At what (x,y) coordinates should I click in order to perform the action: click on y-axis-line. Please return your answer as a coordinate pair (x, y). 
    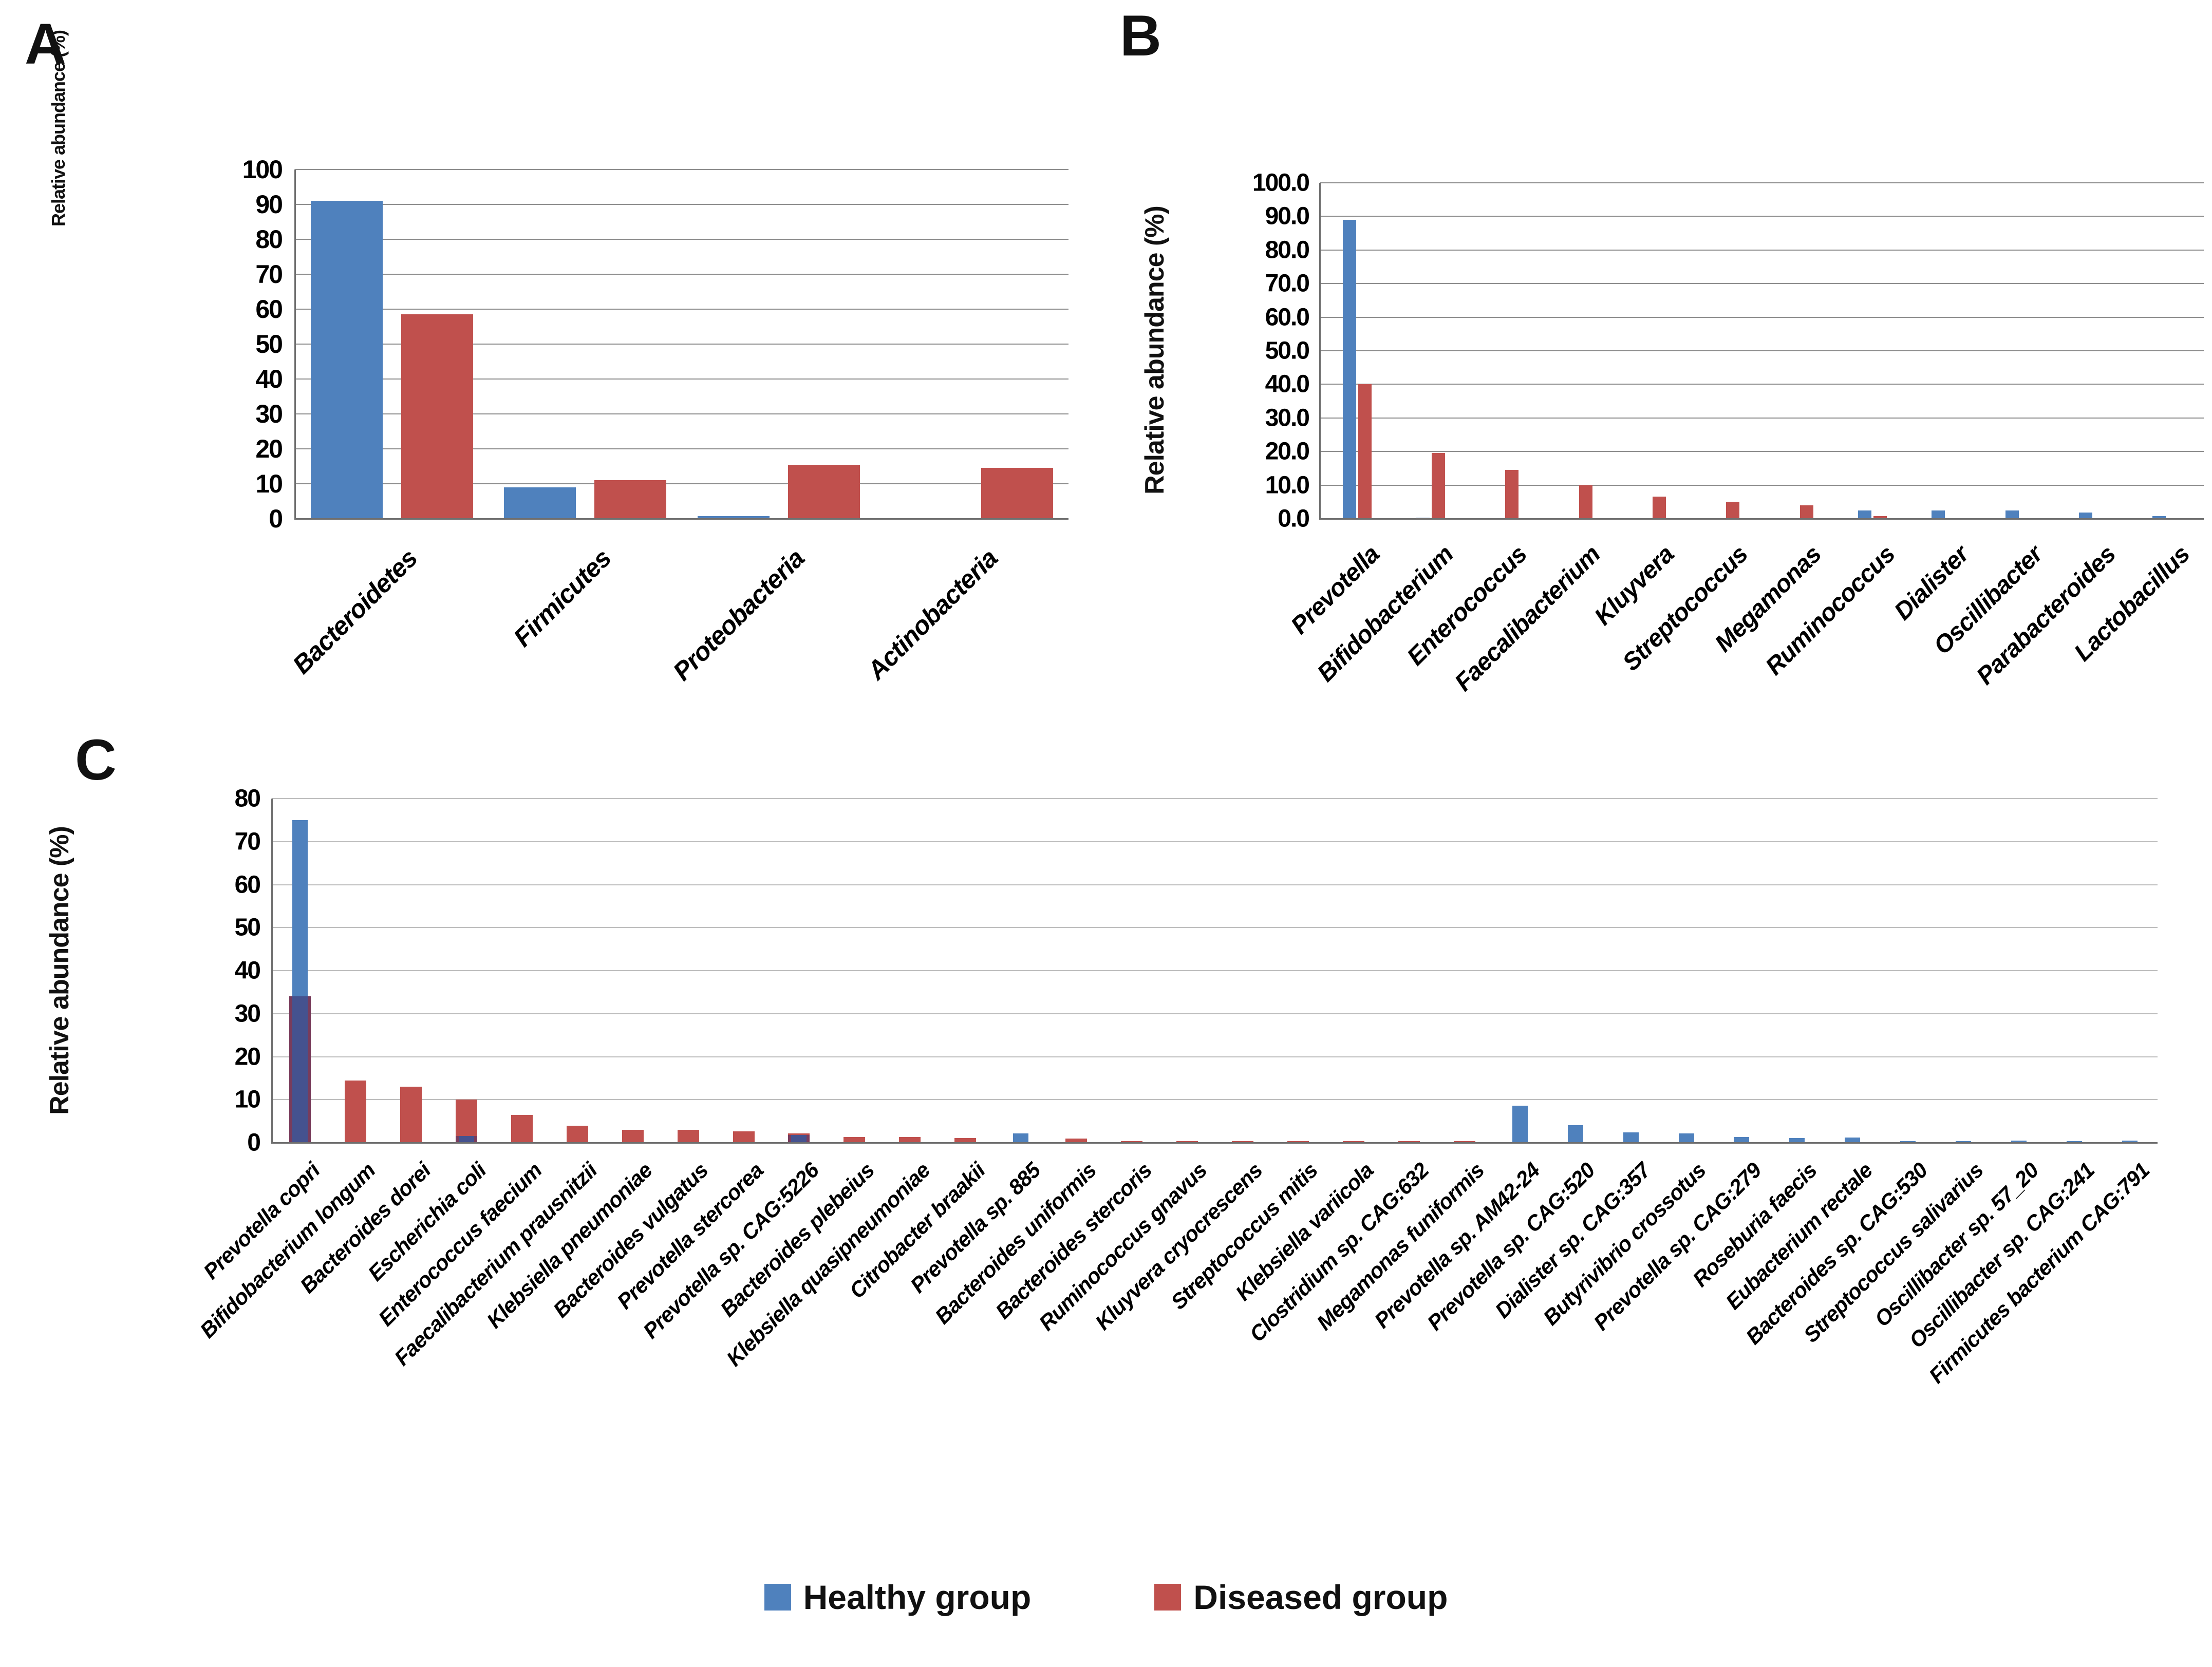
    Looking at the image, I should click on (1320, 351).